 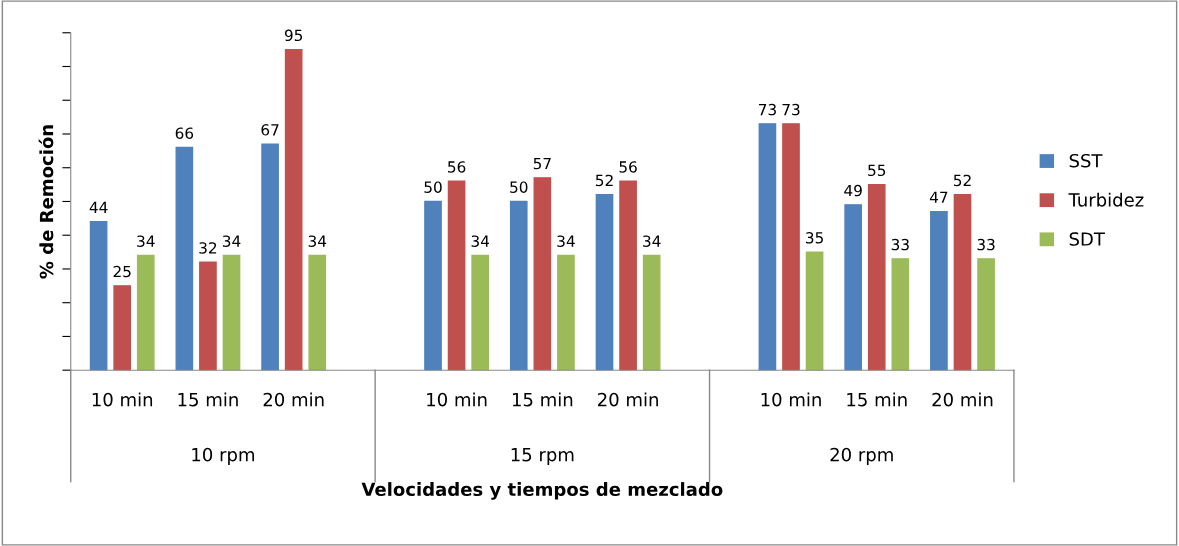 What do you see at coordinates (270, 130) in the screenshot?
I see `data-label: 67` at bounding box center [270, 130].